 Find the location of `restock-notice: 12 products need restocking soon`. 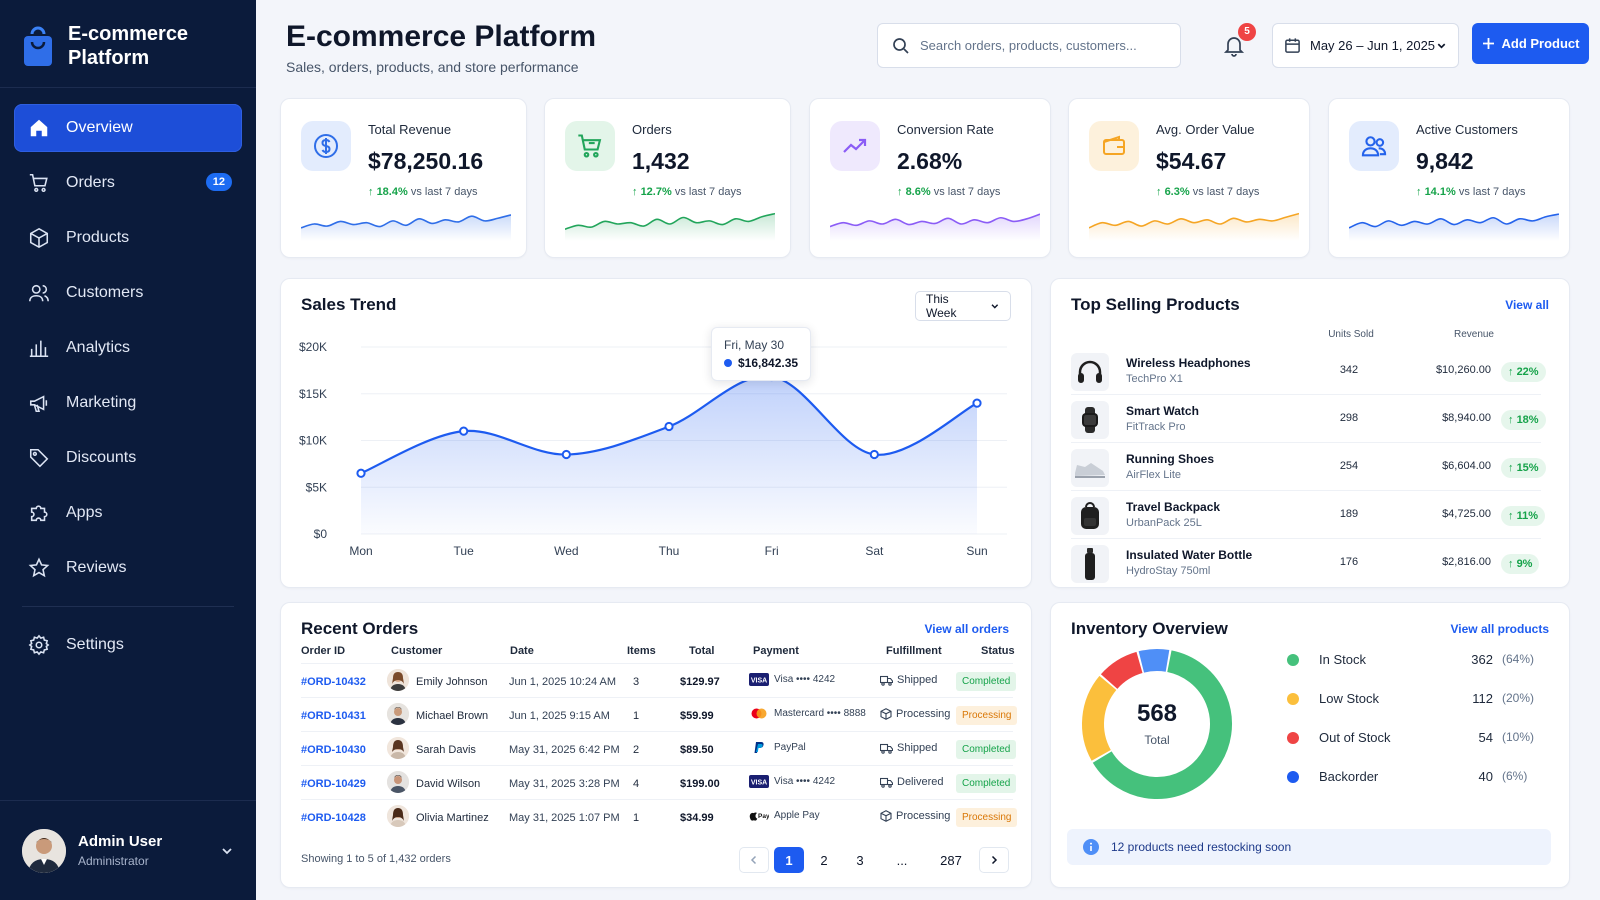

restock-notice: 12 products need restocking soon is located at coordinates (1309, 847).